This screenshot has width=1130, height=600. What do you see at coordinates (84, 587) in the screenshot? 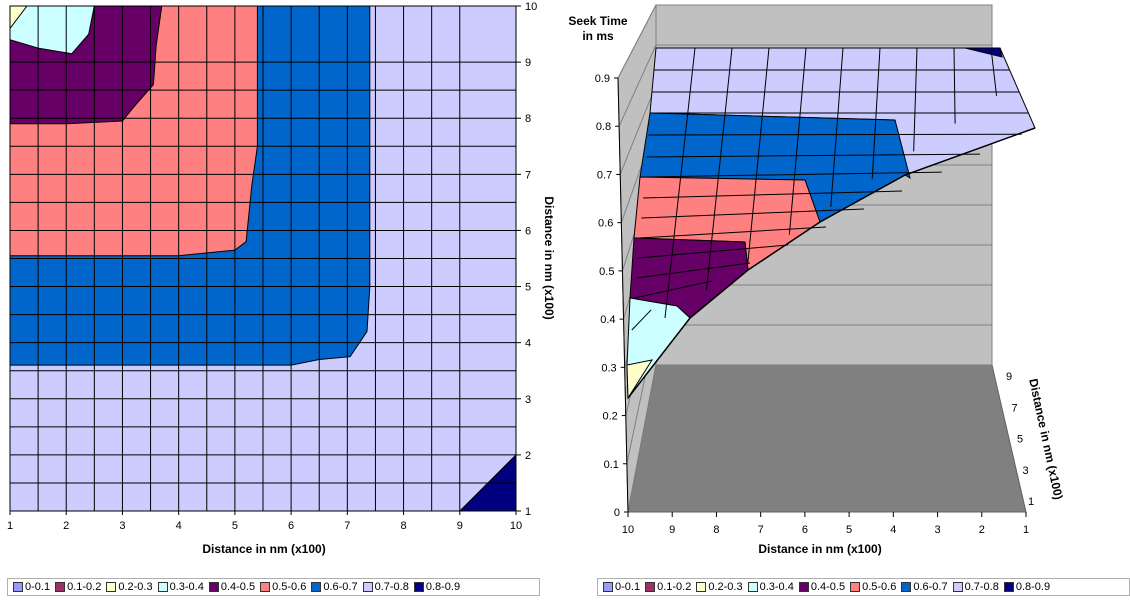
I see `legend-label: 0.1-0.2` at bounding box center [84, 587].